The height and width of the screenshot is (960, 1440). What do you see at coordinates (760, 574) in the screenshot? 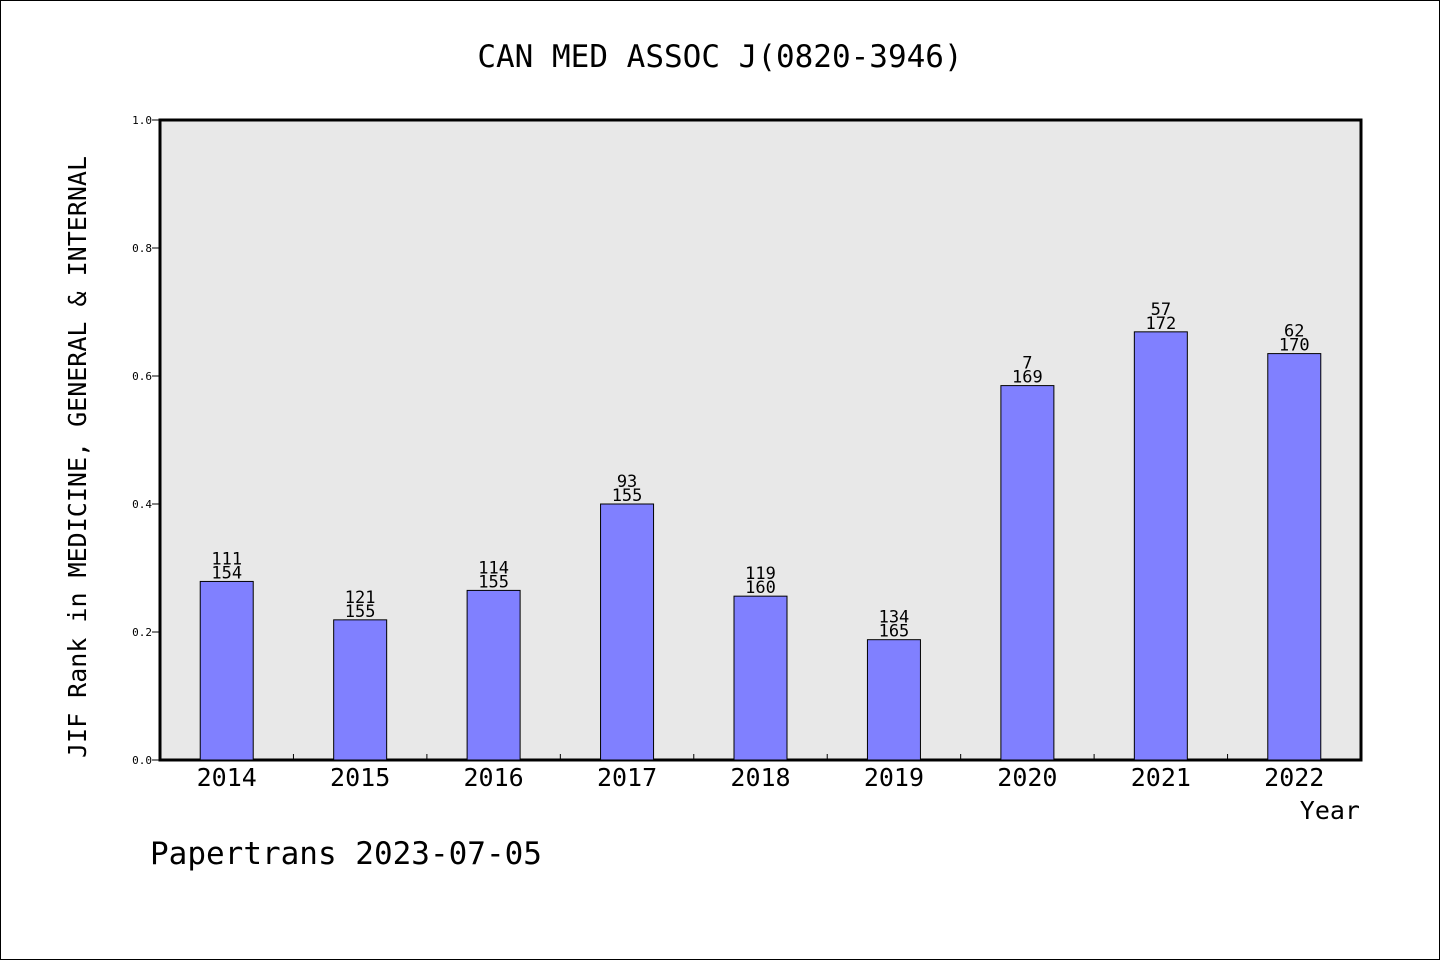
I see `bar-rank-label: 119` at bounding box center [760, 574].